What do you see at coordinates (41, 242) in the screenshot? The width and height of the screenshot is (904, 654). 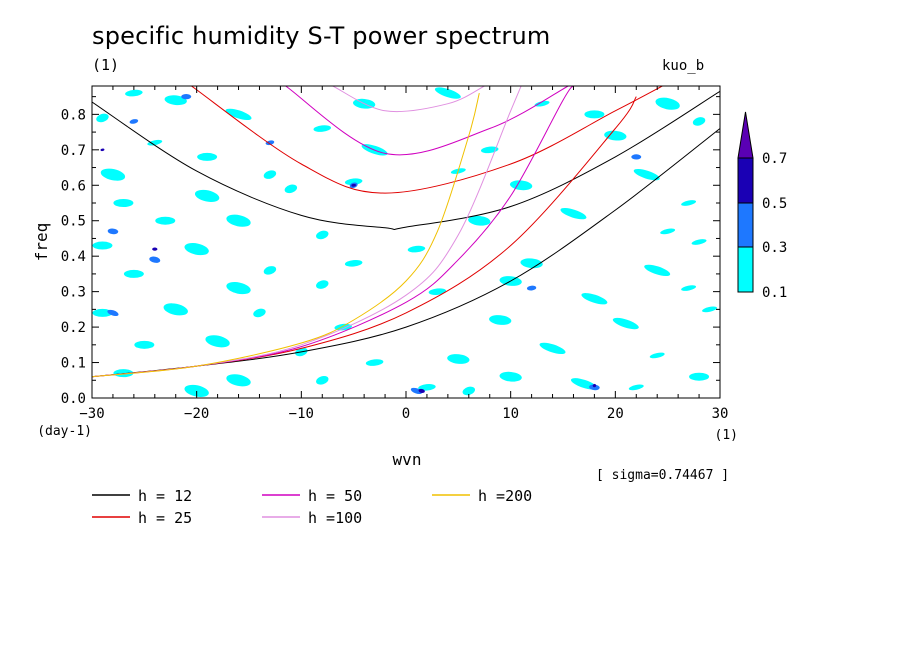 I see `y-axis-label: freq` at bounding box center [41, 242].